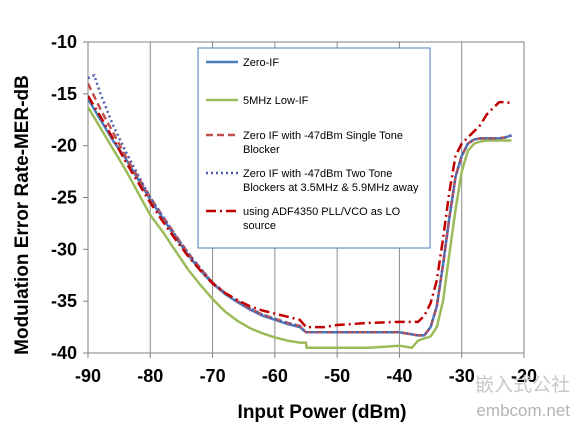  I want to click on x-tick-label: -50, so click(337, 376).